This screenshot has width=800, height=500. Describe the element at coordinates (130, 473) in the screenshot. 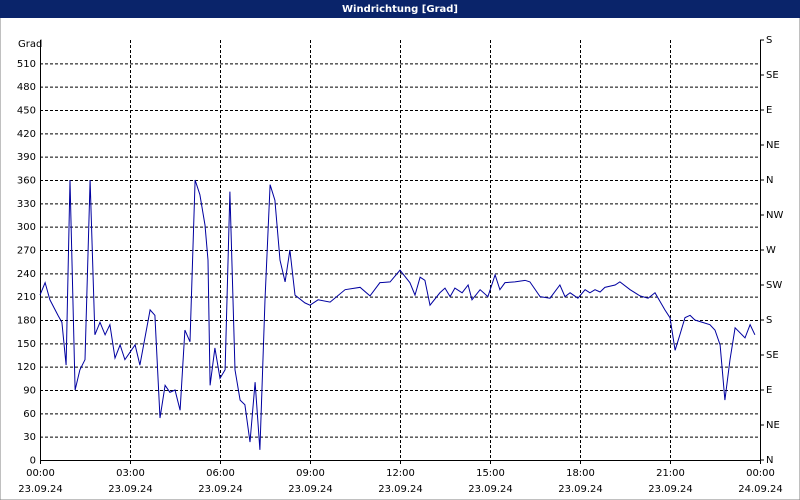

I see `x-tick-label: 03:00` at that location.